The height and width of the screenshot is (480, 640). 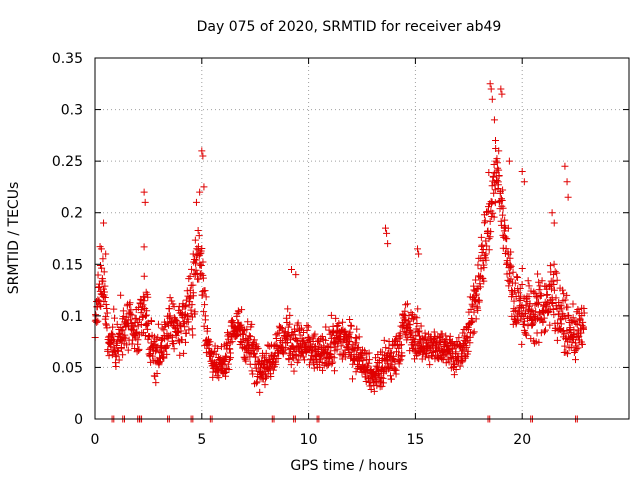 What do you see at coordinates (309, 440) in the screenshot?
I see `x-tick-label: 10` at bounding box center [309, 440].